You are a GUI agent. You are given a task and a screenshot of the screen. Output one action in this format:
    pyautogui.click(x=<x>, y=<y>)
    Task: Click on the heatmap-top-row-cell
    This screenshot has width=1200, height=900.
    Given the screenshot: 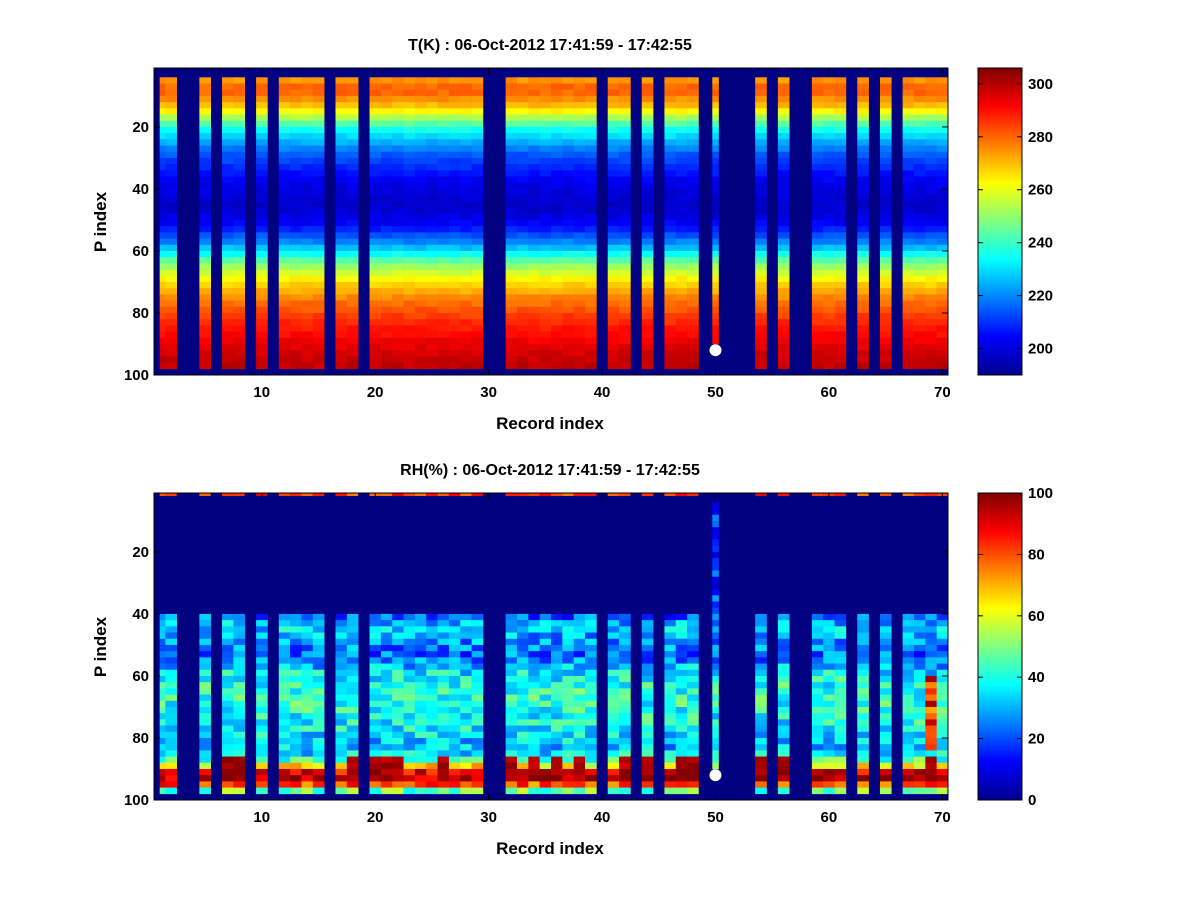 What is the action you would take?
    pyautogui.click(x=591, y=494)
    